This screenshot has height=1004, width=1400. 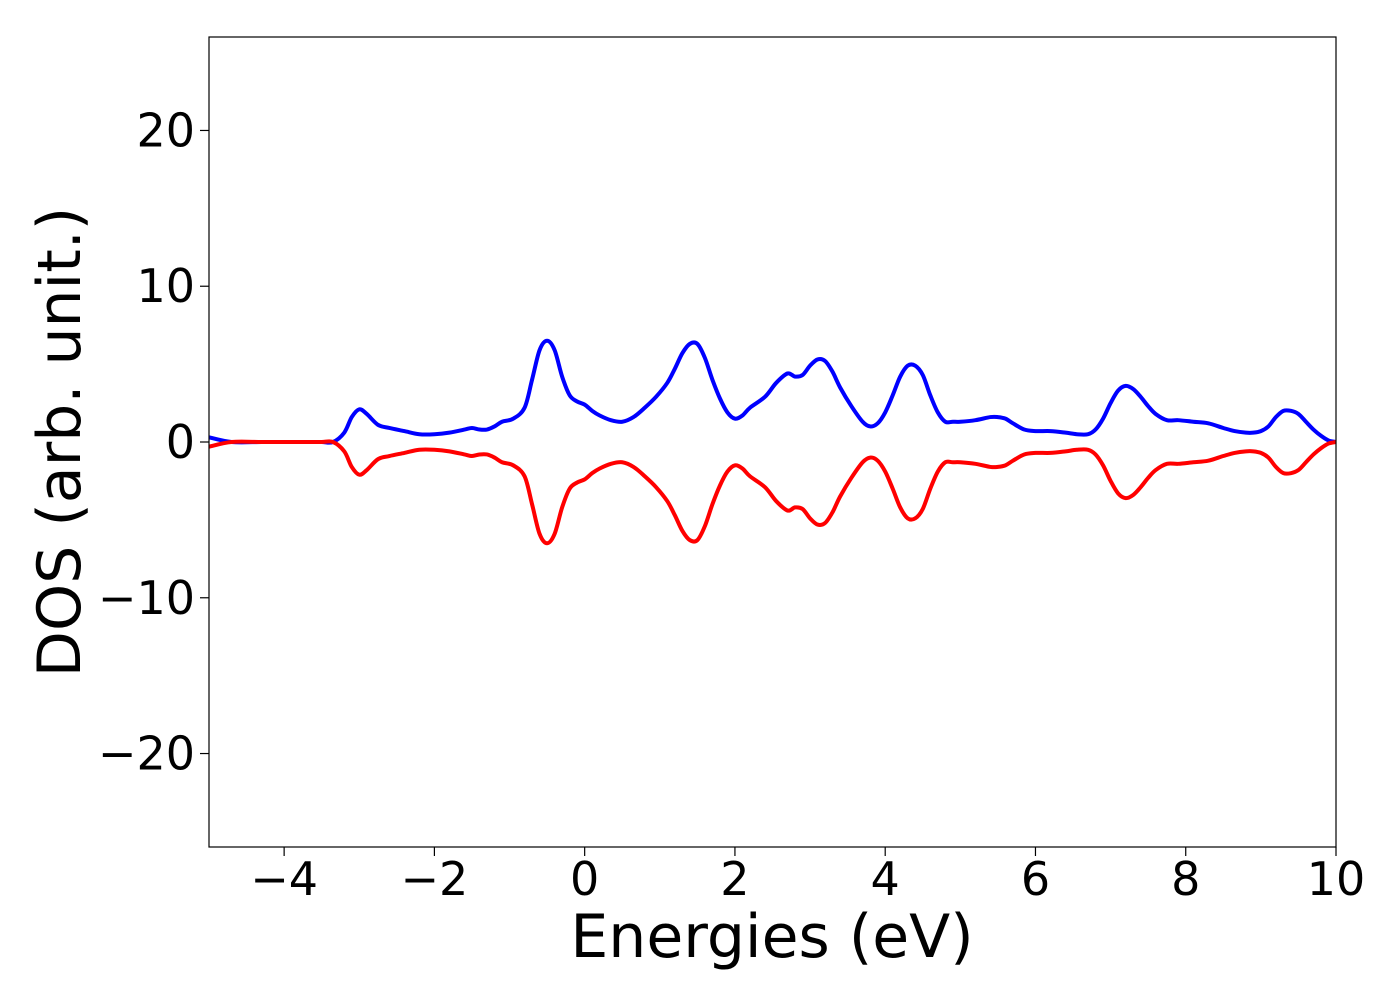 What do you see at coordinates (1185, 879) in the screenshot?
I see `x-tick-label: 8` at bounding box center [1185, 879].